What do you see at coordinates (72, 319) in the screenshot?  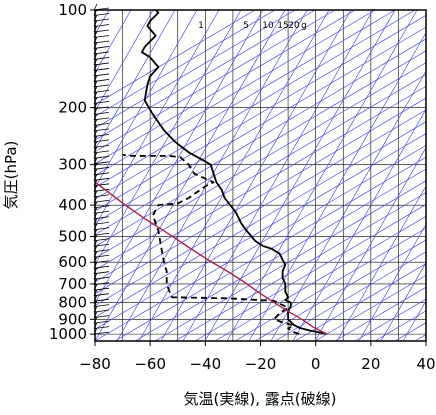 I see `y-tick-label: 900` at bounding box center [72, 319].